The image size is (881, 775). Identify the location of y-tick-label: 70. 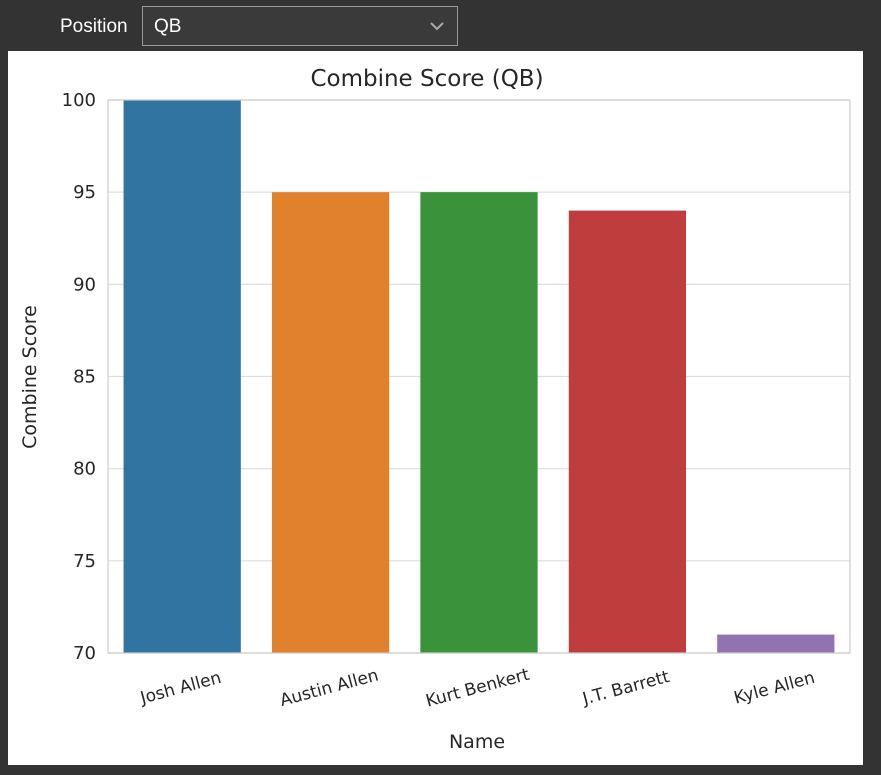
(84, 653).